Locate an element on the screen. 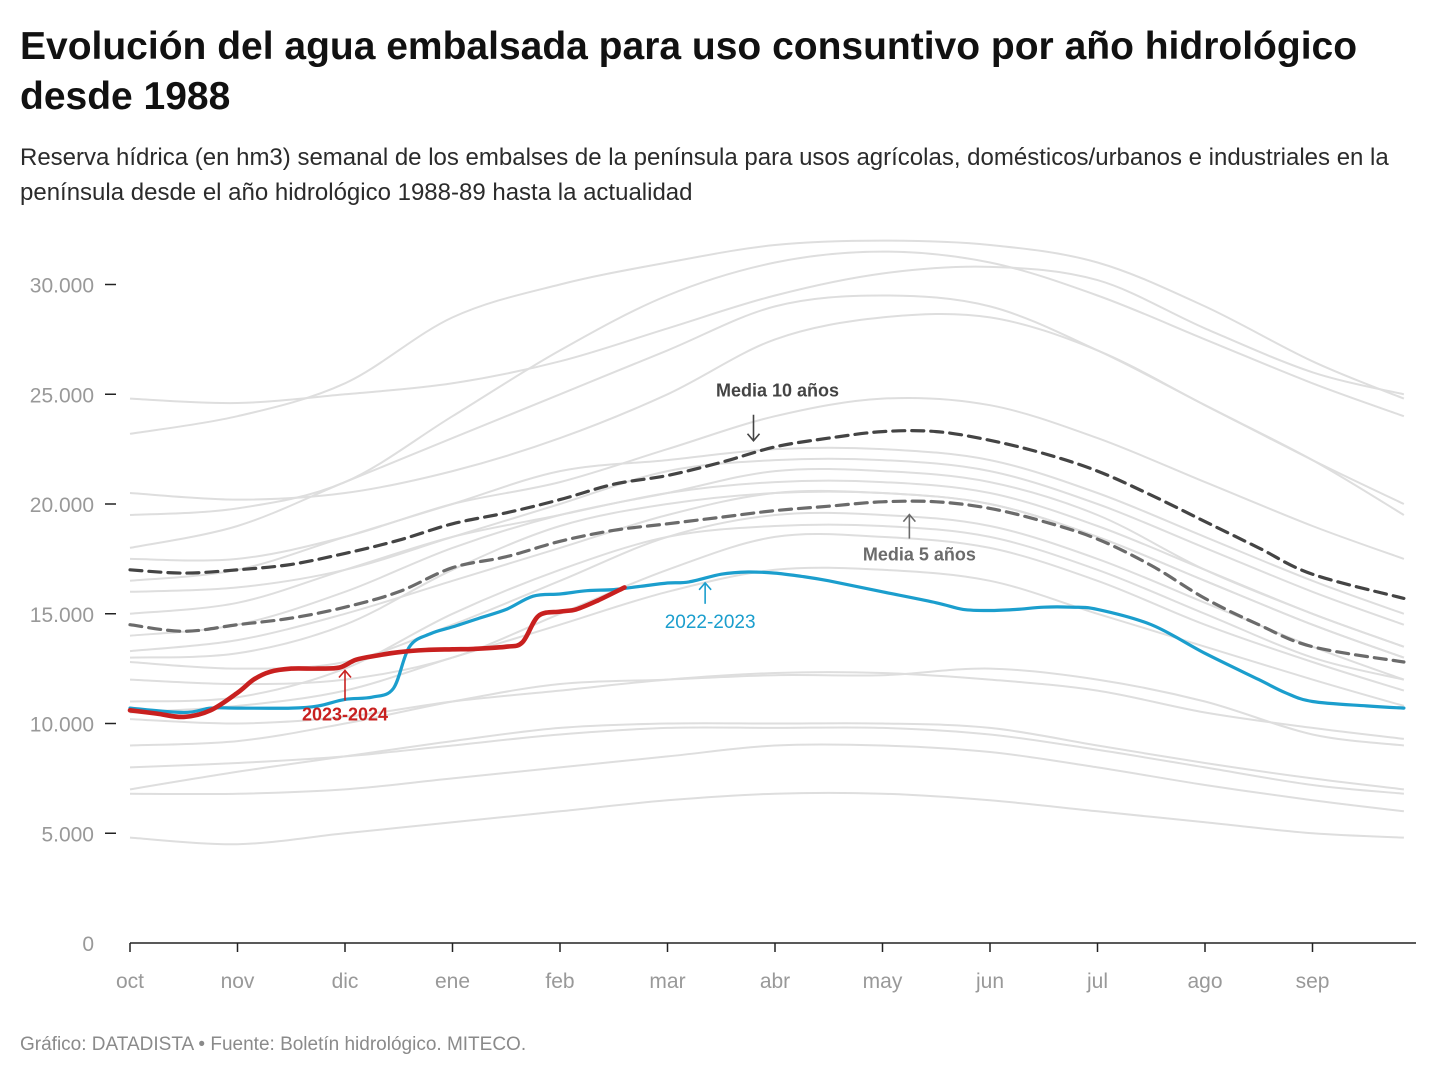 This screenshot has height=1080, width=1440. x-tick-label: dic is located at coordinates (345, 981).